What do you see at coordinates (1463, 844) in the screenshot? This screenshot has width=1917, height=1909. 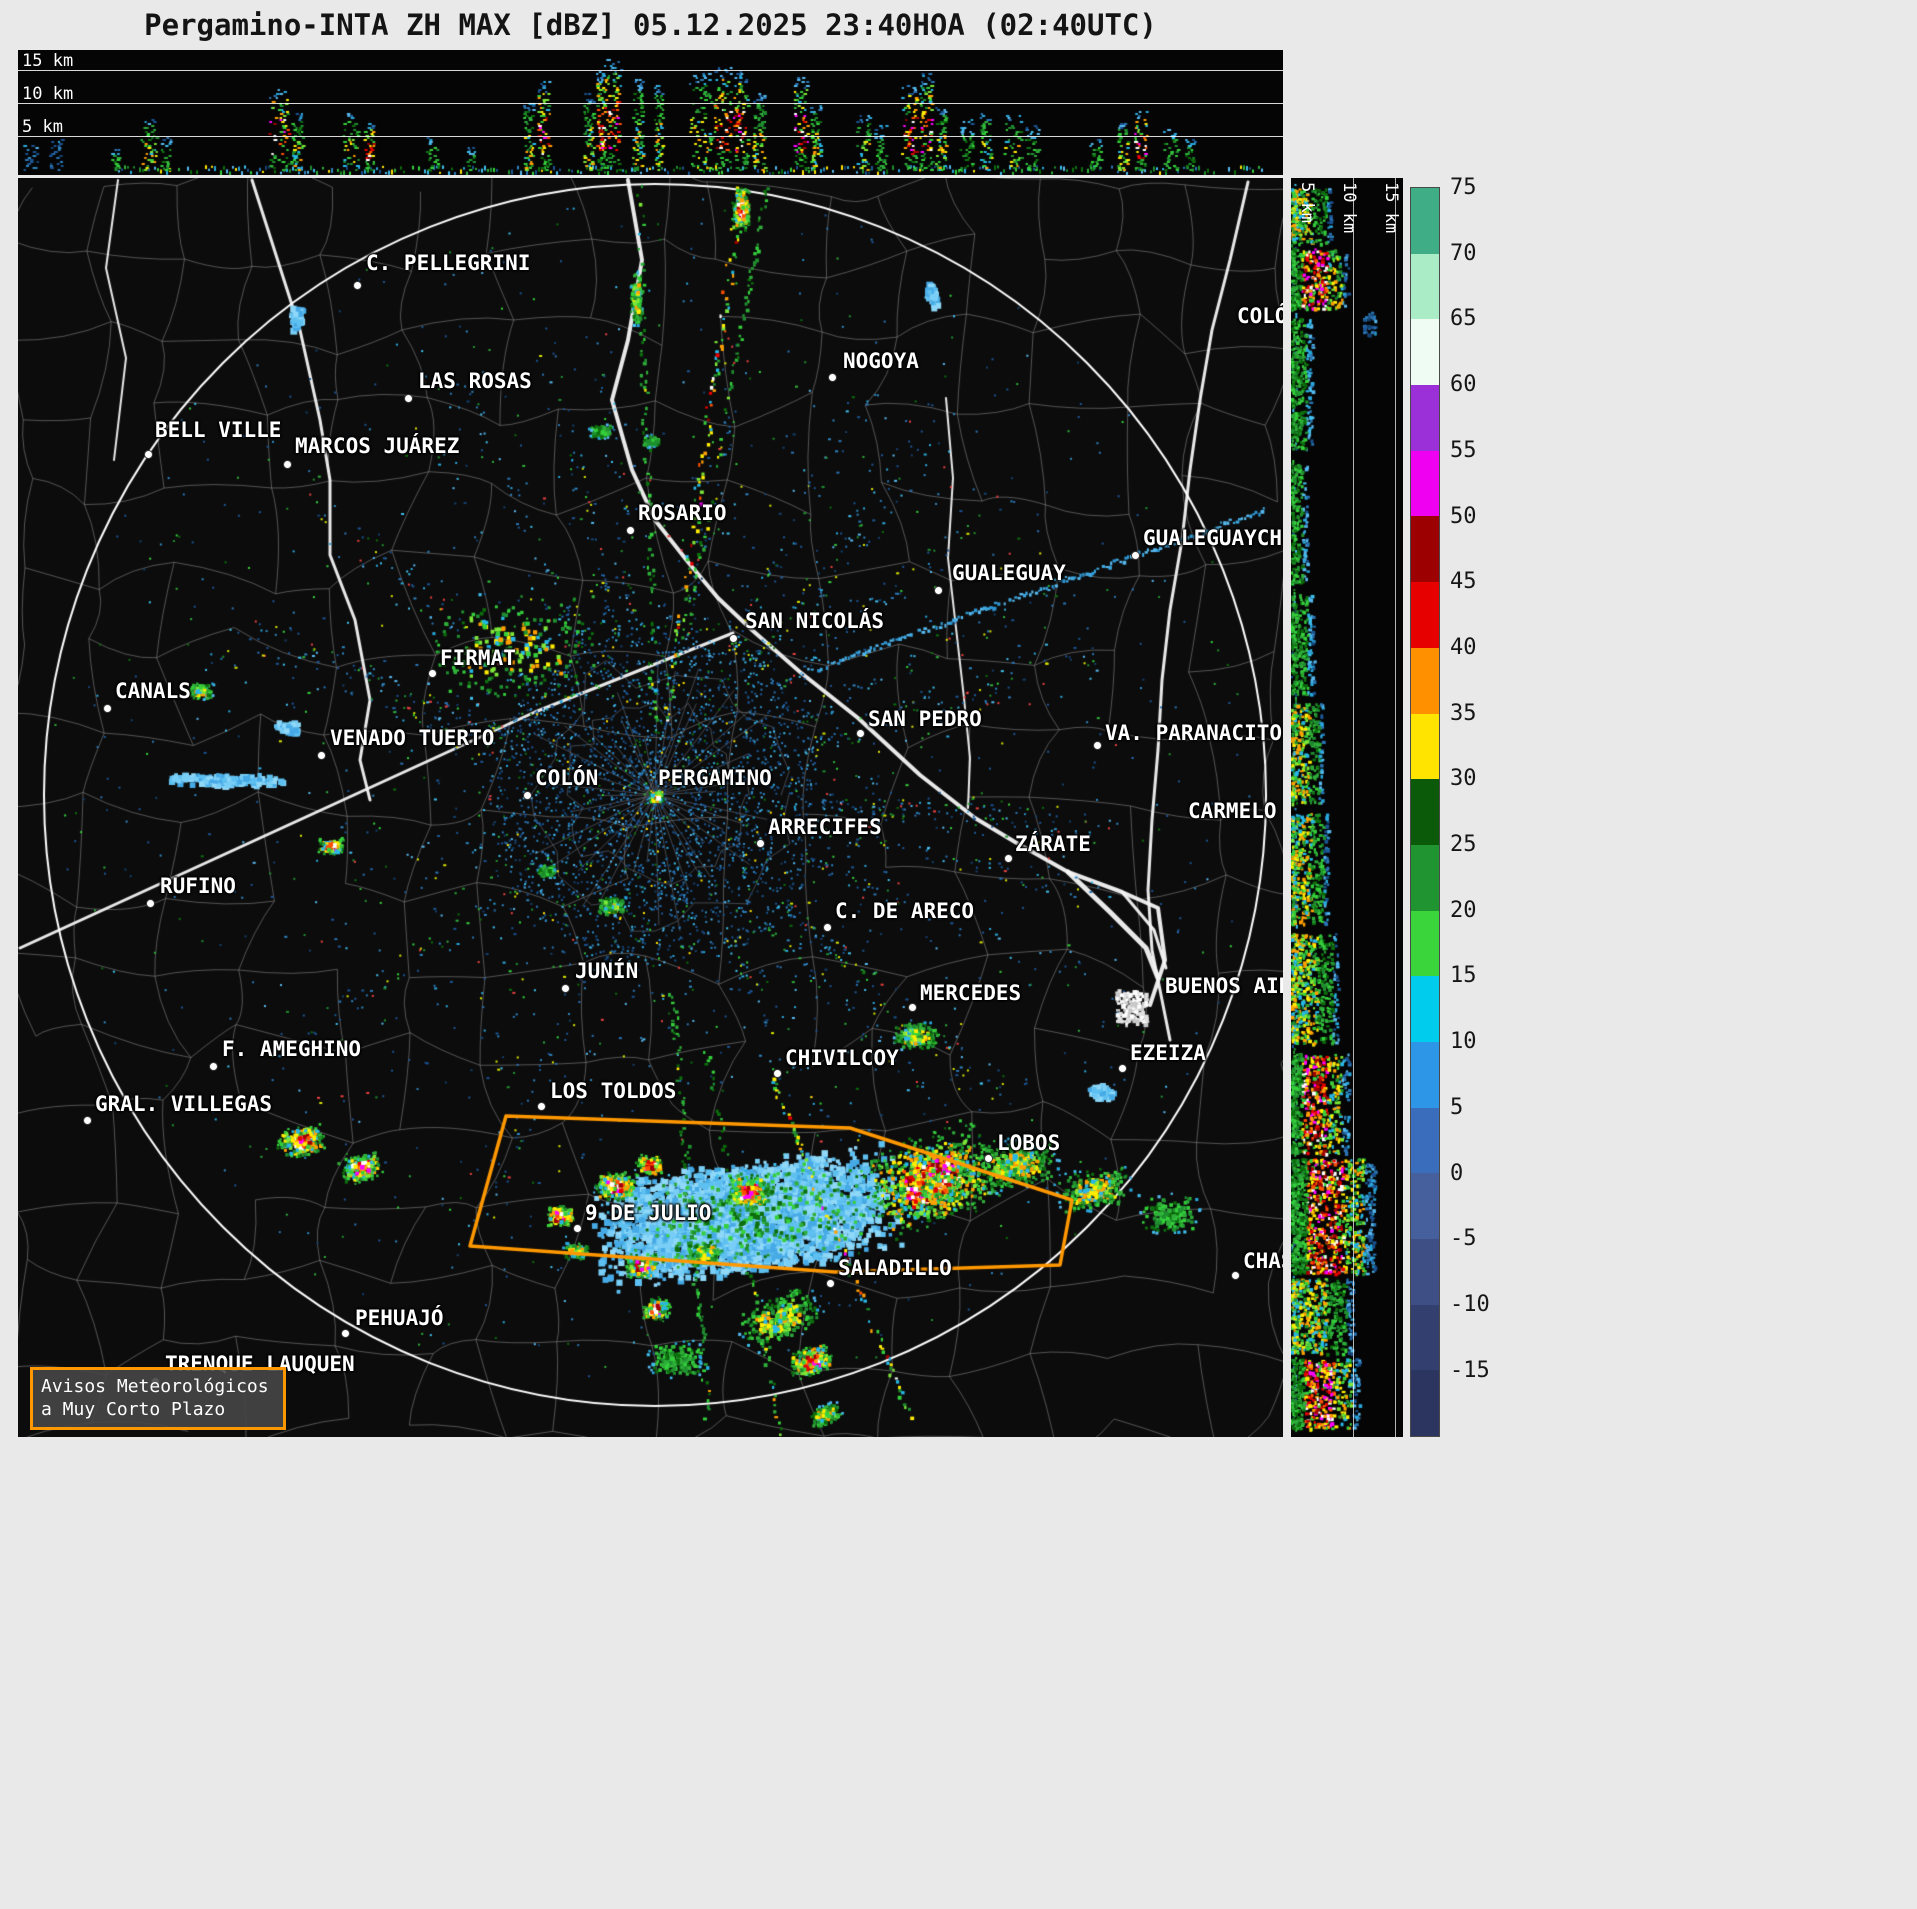 I see `colorbar-tick-label: 25` at bounding box center [1463, 844].